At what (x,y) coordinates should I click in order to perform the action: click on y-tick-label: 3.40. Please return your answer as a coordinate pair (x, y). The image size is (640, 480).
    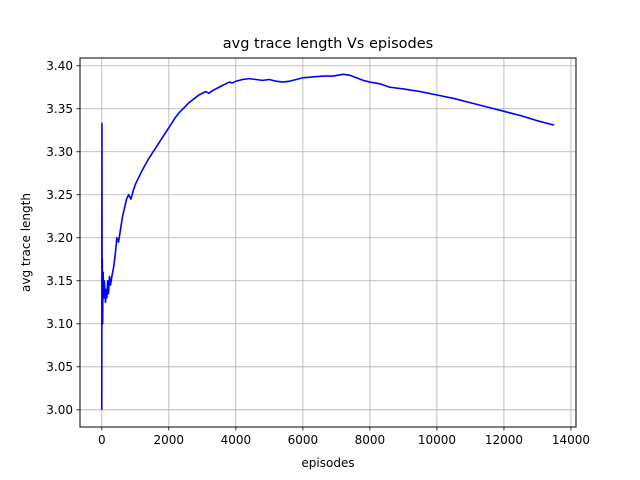
    Looking at the image, I should click on (59, 66).